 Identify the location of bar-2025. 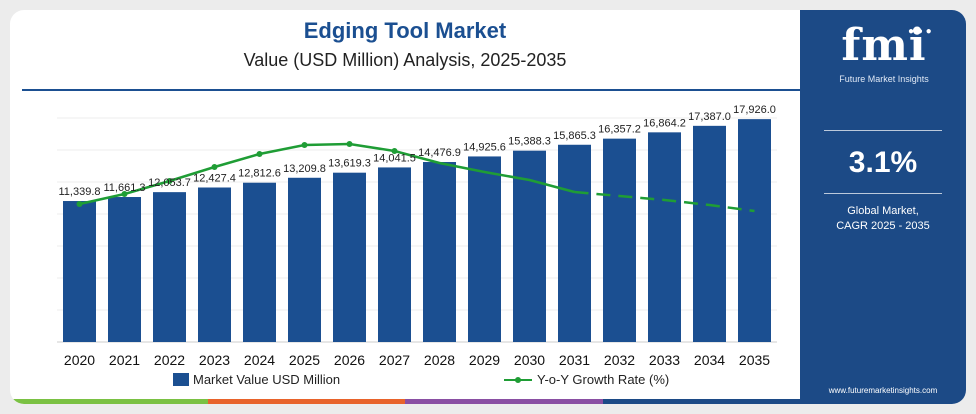
(304, 259).